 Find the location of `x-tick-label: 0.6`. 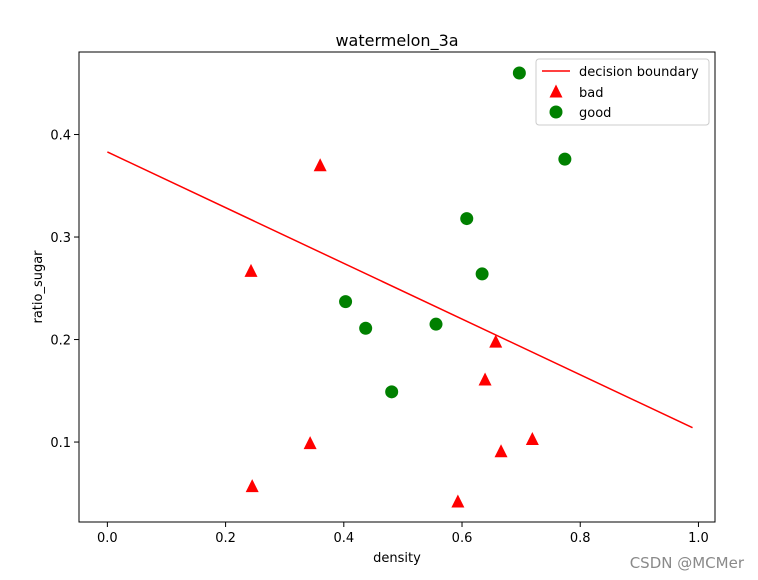

x-tick-label: 0.6 is located at coordinates (462, 538).